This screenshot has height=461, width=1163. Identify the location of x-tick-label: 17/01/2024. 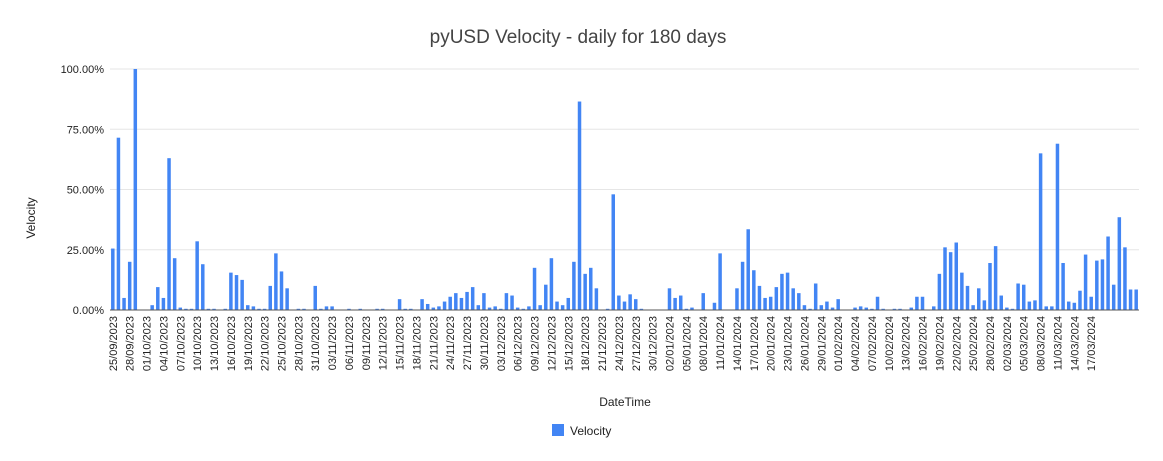
(755, 343).